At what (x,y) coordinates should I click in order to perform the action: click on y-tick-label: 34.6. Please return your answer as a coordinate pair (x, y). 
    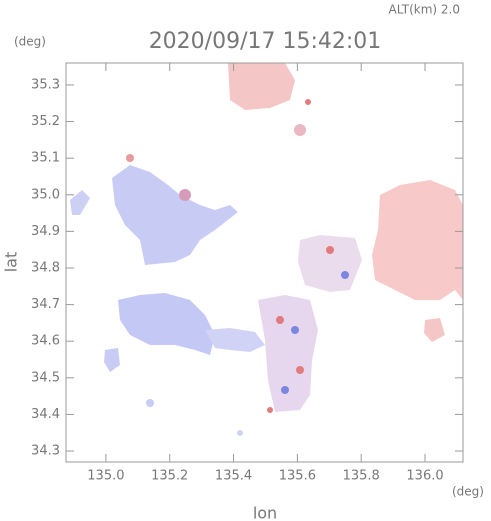
    Looking at the image, I should click on (45, 341).